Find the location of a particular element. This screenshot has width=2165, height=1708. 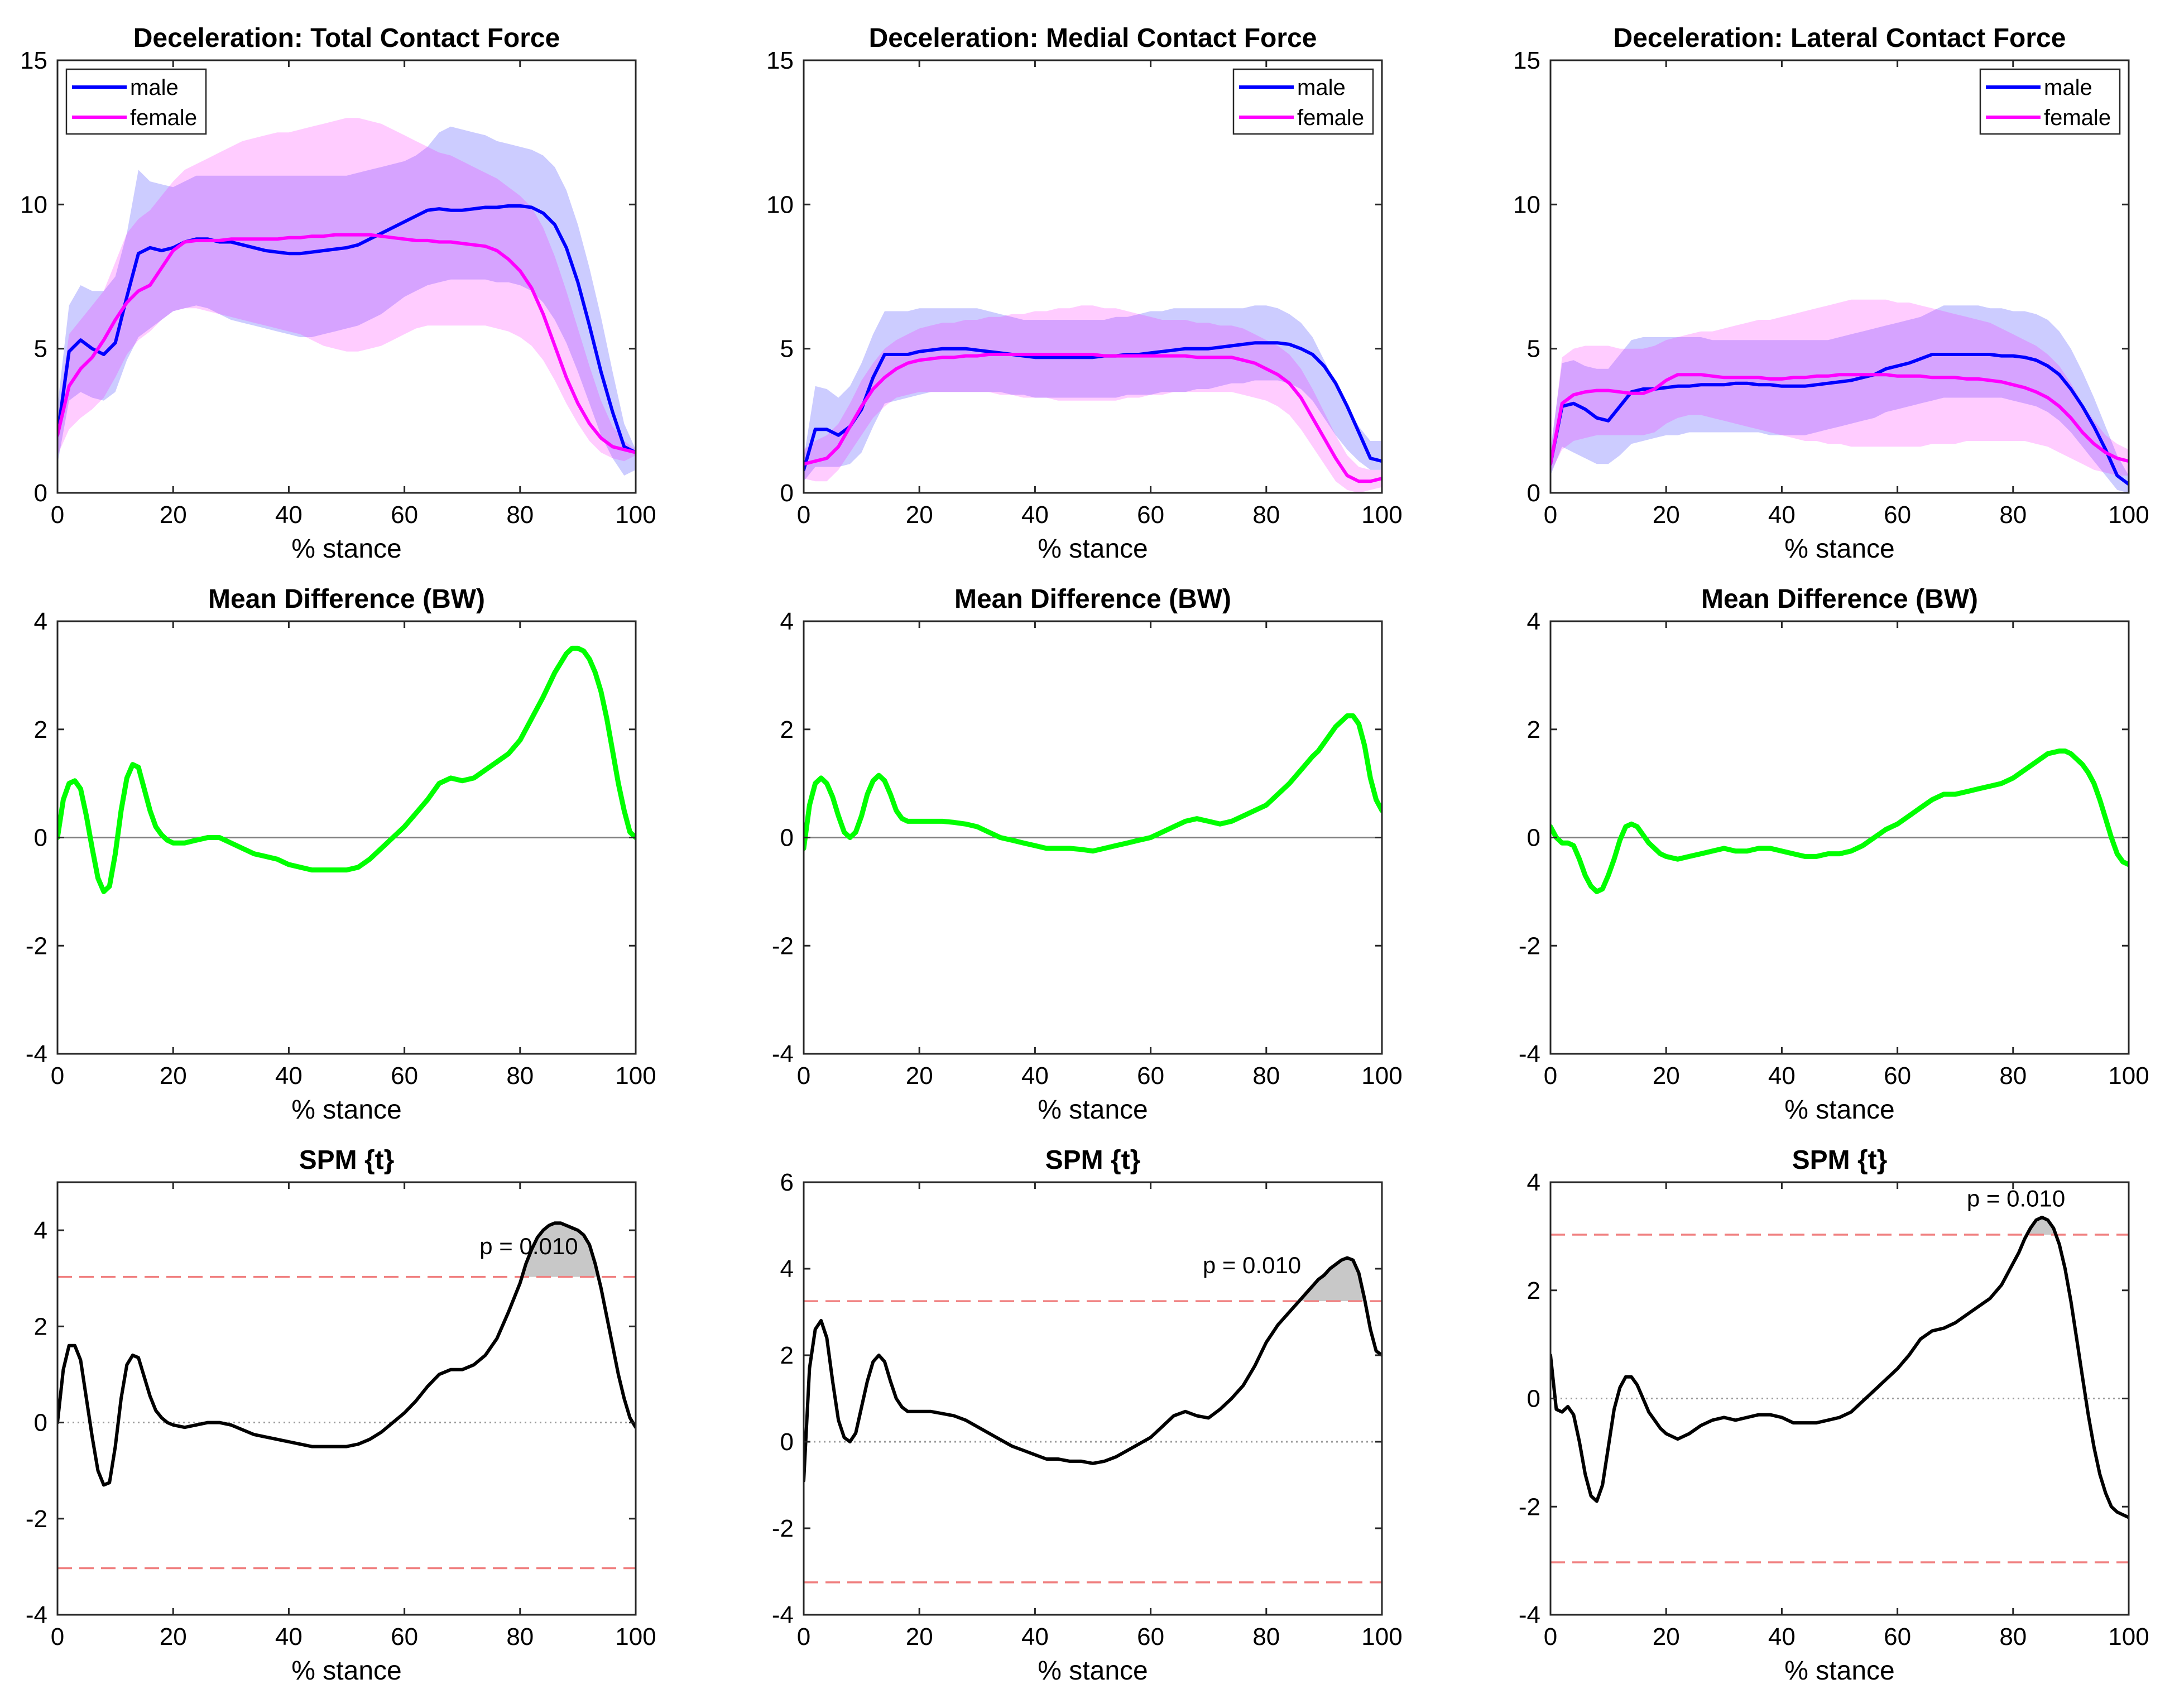

band-male is located at coordinates (346, 301).